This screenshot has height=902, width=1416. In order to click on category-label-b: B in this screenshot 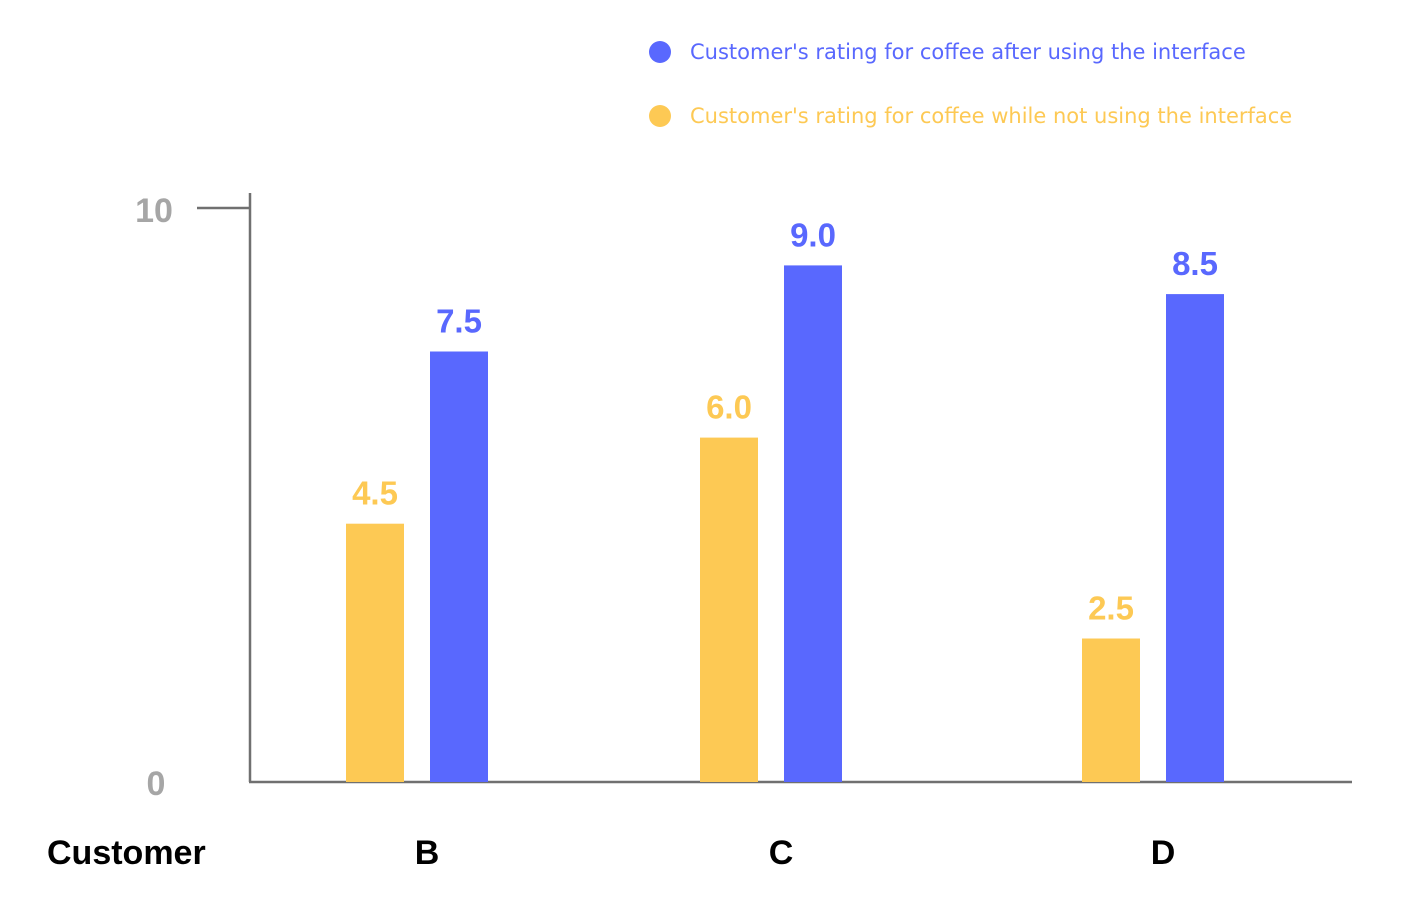, I will do `click(427, 853)`.